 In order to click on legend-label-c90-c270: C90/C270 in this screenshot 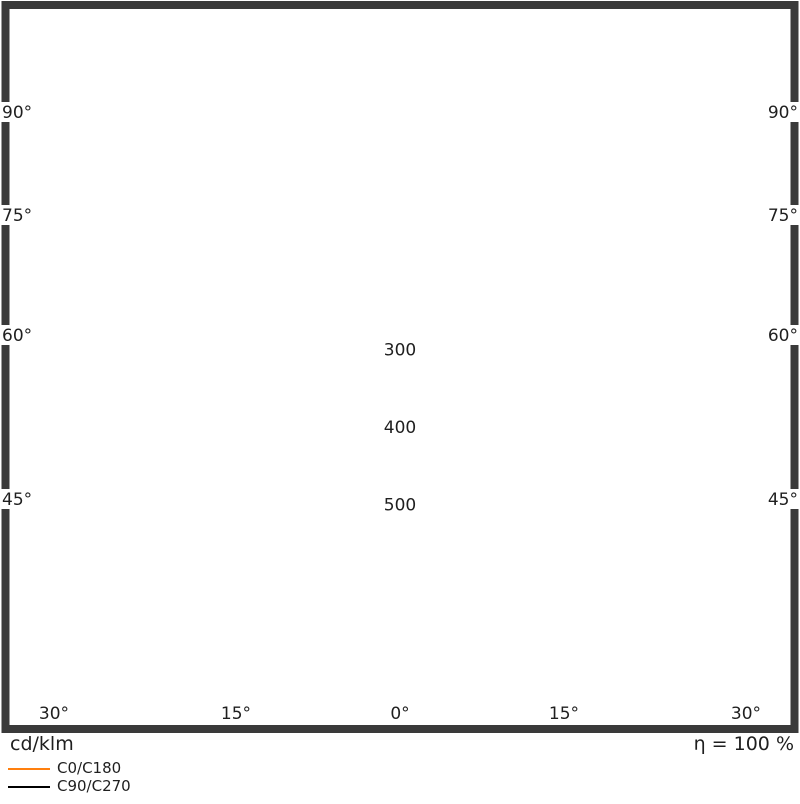, I will do `click(94, 786)`.